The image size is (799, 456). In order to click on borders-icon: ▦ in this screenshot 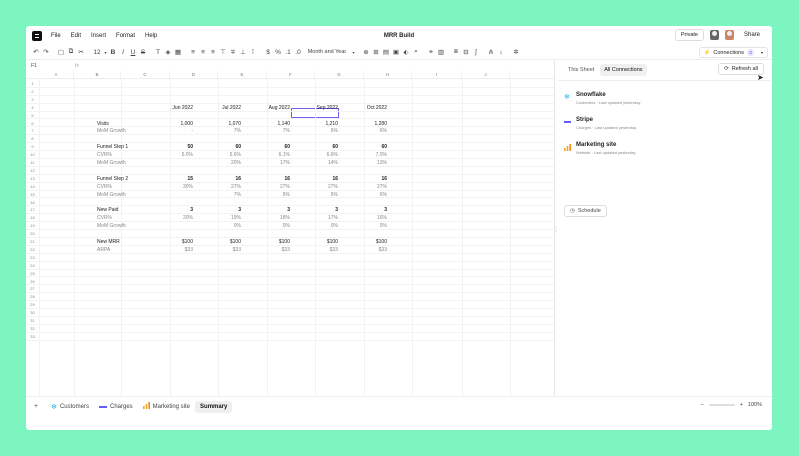, I will do `click(178, 52)`.